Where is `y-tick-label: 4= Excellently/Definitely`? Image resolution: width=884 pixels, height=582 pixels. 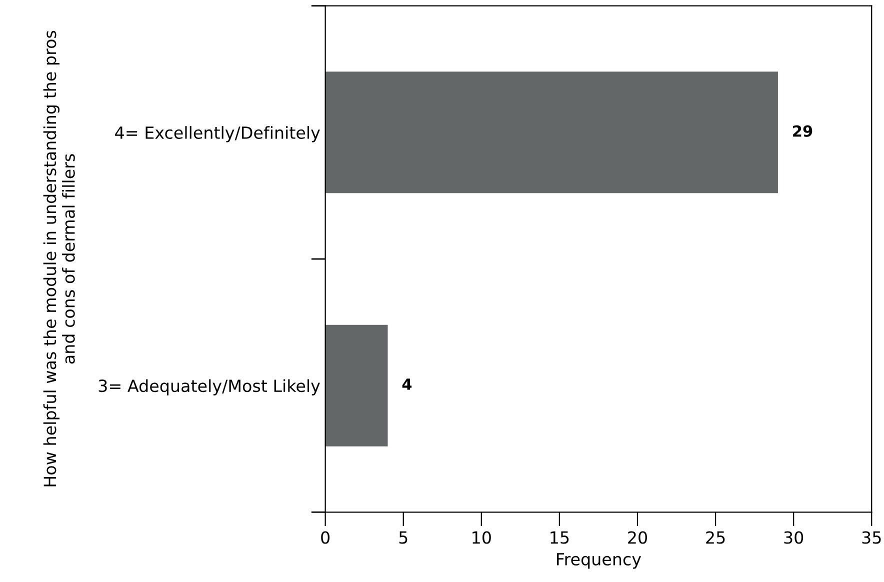
y-tick-label: 4= Excellently/Definitely is located at coordinates (217, 134).